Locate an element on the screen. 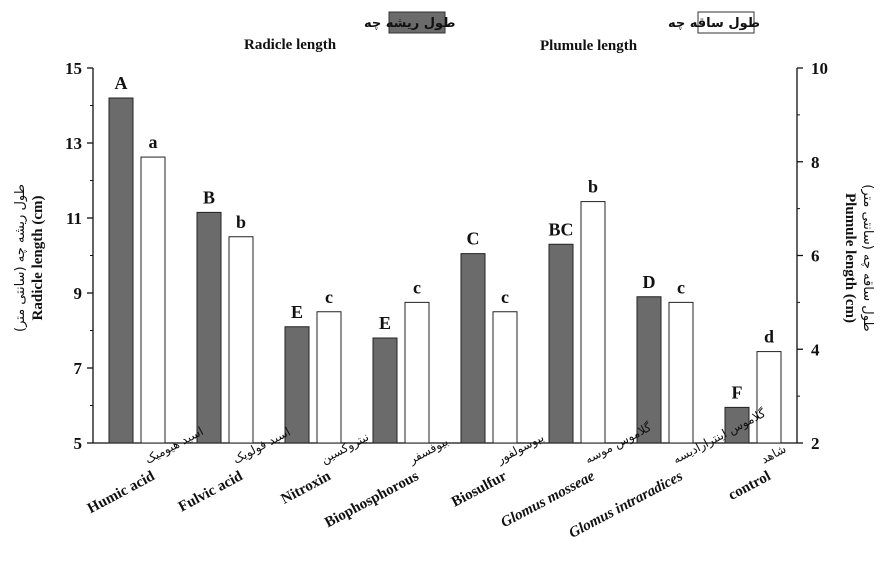 This screenshot has height=588, width=881. category-label-en: Biophosphorous is located at coordinates (371, 499).